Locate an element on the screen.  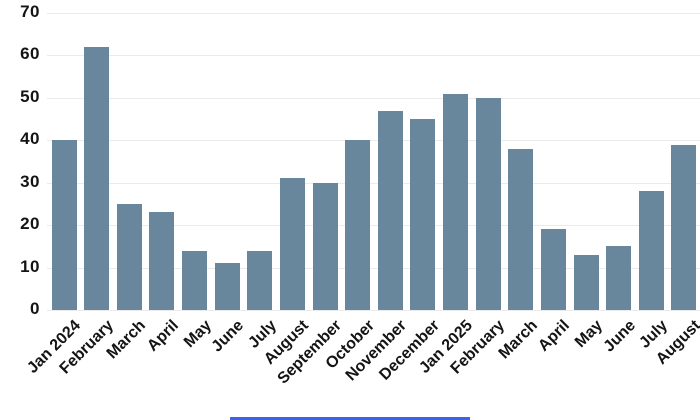
y-axis-tick-label: 40 is located at coordinates (30, 139).